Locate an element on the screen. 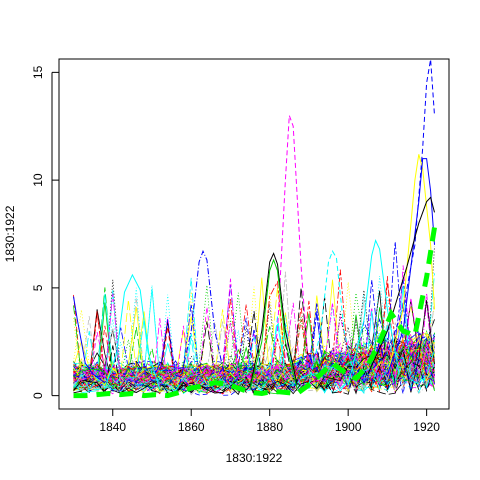 The width and height of the screenshot is (480, 480). x-axis: 1840 1860 1880 1900 1920 is located at coordinates (269, 421).